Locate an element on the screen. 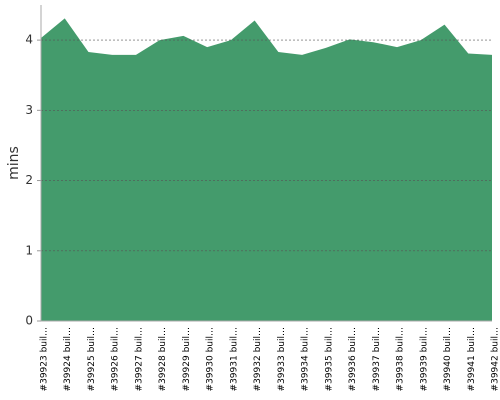 This screenshot has width=500, height=400. y-tick-label: 3 is located at coordinates (29, 110).